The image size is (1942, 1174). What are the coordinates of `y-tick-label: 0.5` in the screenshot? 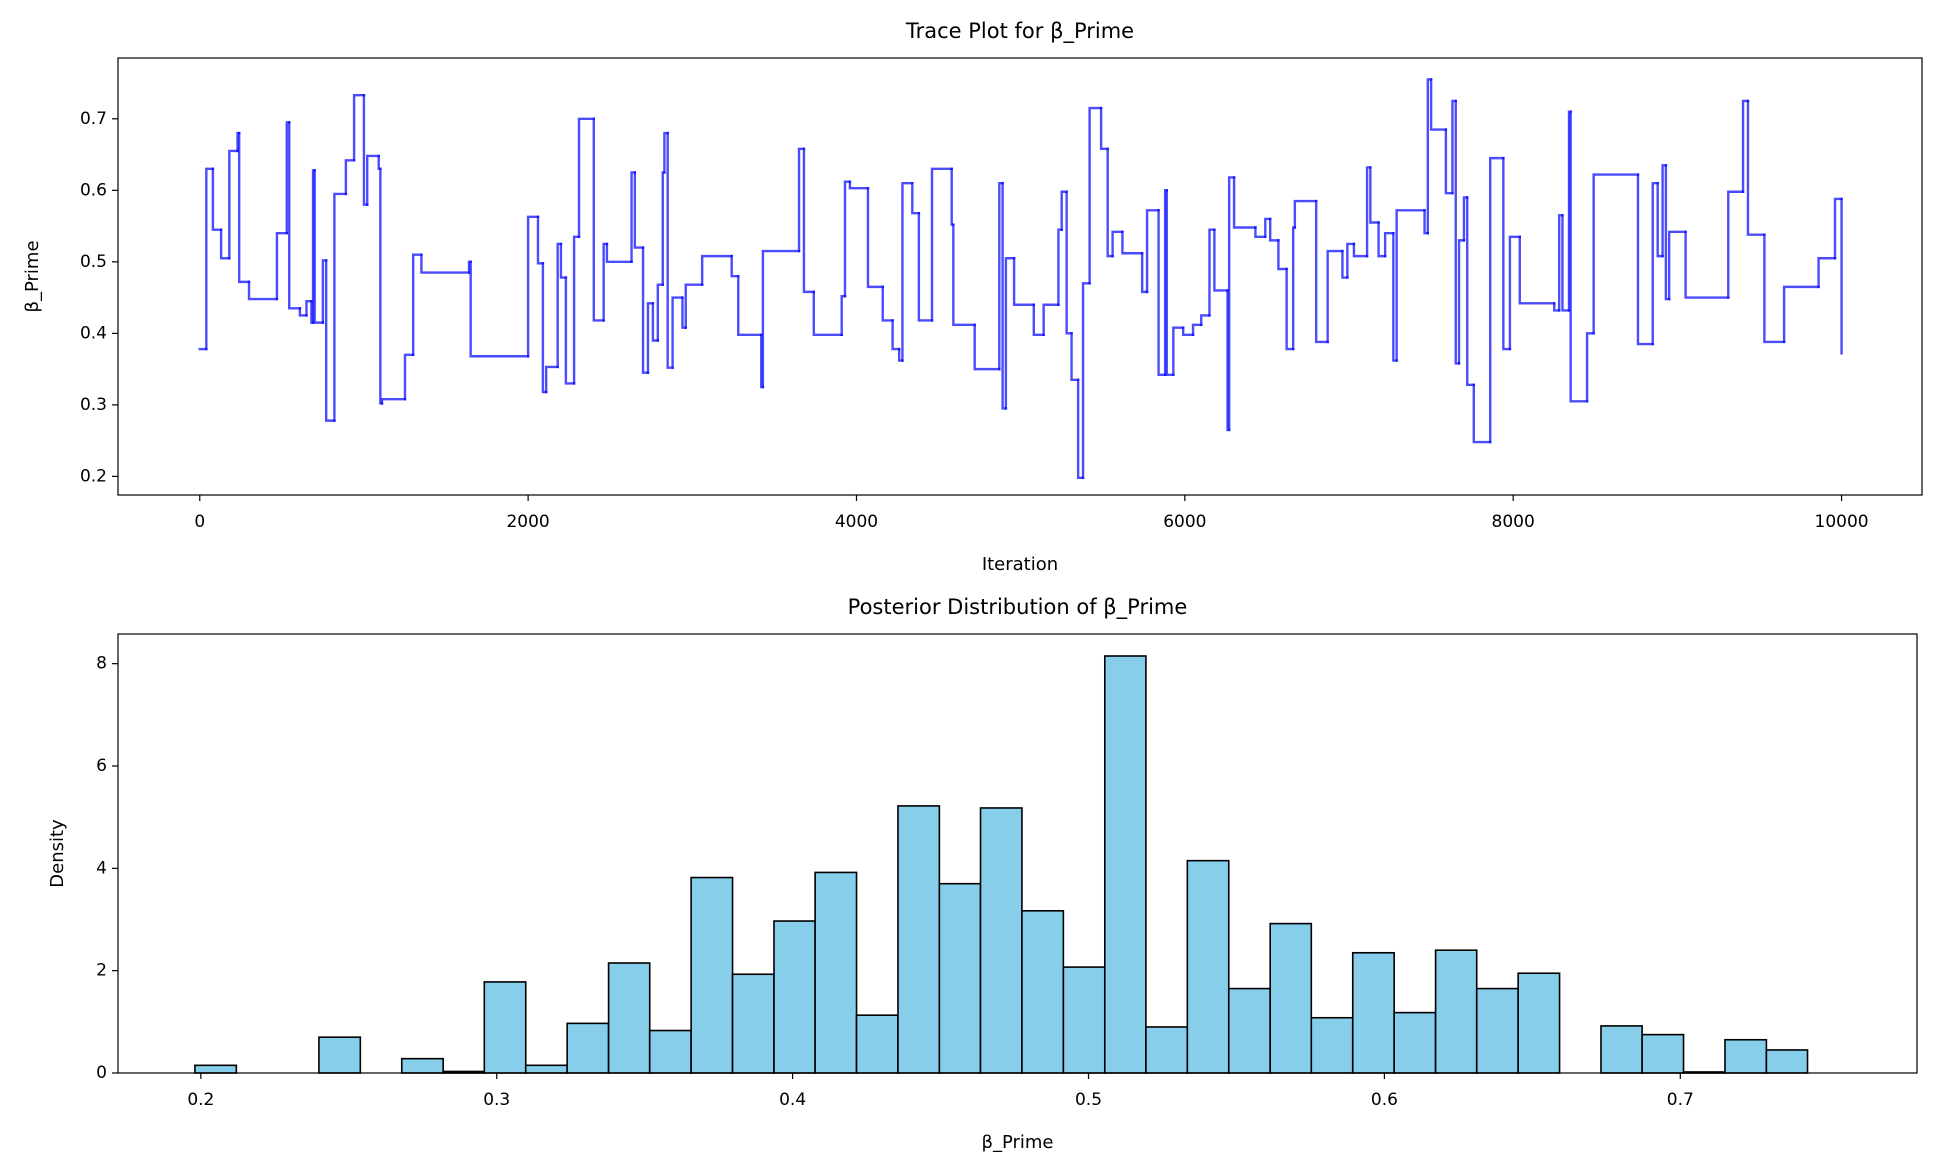 It's located at (93, 262).